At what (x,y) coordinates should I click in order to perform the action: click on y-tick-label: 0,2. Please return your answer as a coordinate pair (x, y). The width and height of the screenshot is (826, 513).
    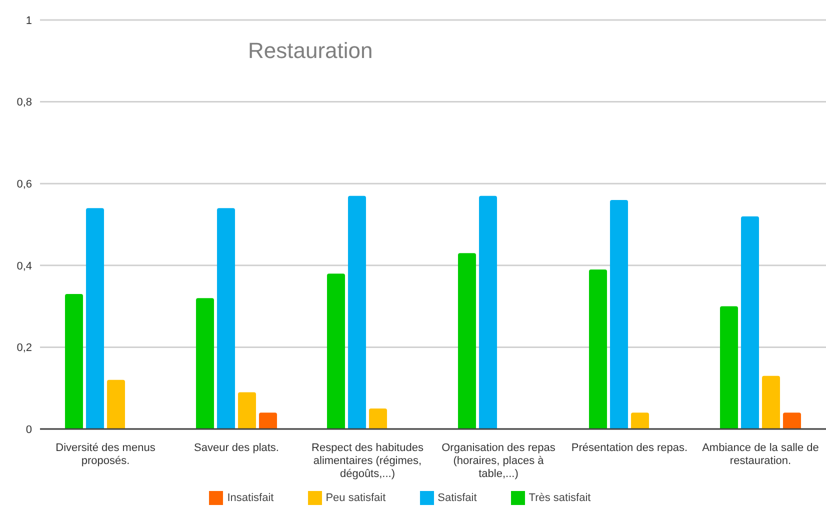
    Looking at the image, I should click on (24, 348).